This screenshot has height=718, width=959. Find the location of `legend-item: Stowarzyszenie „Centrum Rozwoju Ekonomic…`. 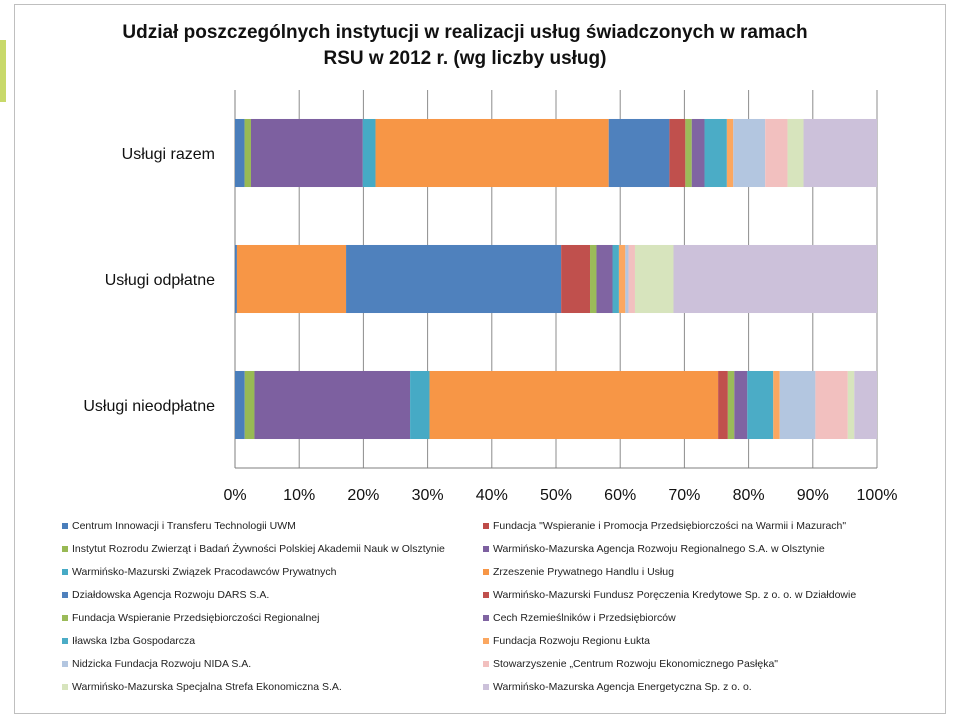

legend-item: Stowarzyszenie „Centrum Rozwoju Ekonomic… is located at coordinates (630, 664).